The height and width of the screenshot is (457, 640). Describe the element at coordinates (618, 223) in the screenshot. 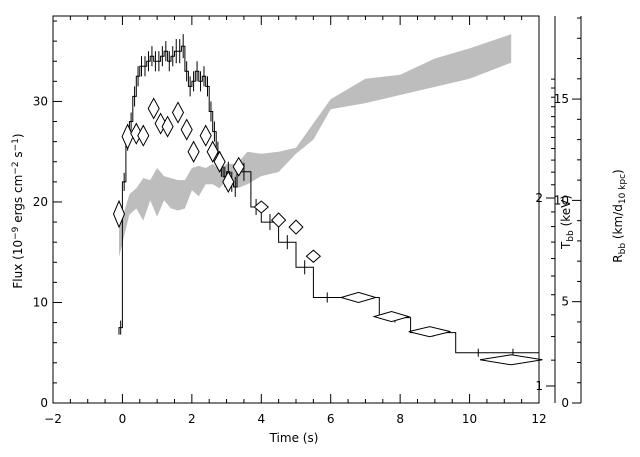

I see `y3-axis-label-part3: (km/d` at that location.